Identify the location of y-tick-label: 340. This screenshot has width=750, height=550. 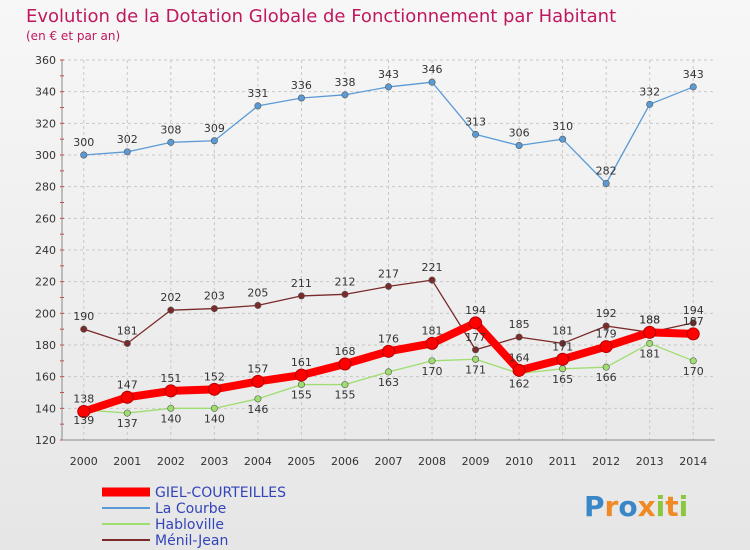
(45, 92).